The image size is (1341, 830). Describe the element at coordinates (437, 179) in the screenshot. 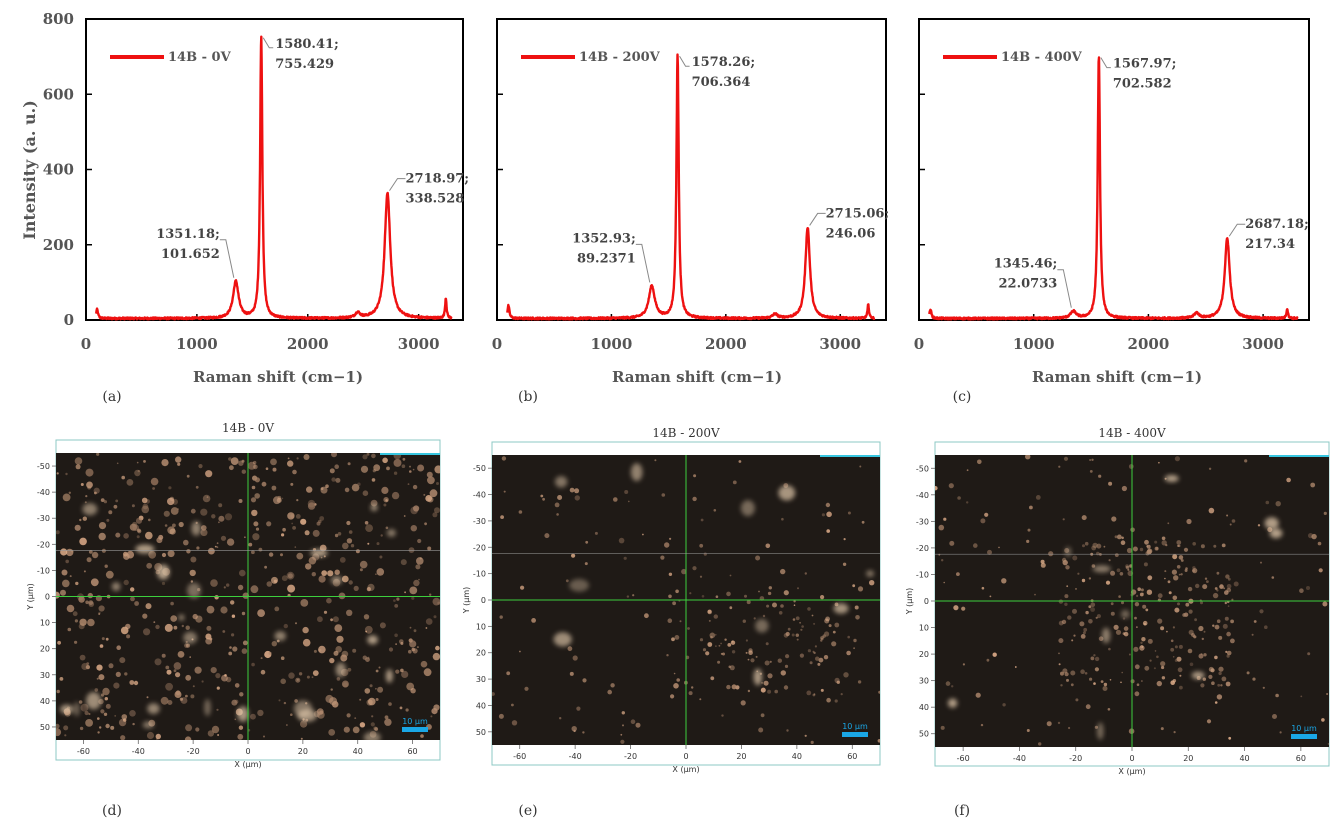

I see `annotation-label: 2718.97;` at that location.